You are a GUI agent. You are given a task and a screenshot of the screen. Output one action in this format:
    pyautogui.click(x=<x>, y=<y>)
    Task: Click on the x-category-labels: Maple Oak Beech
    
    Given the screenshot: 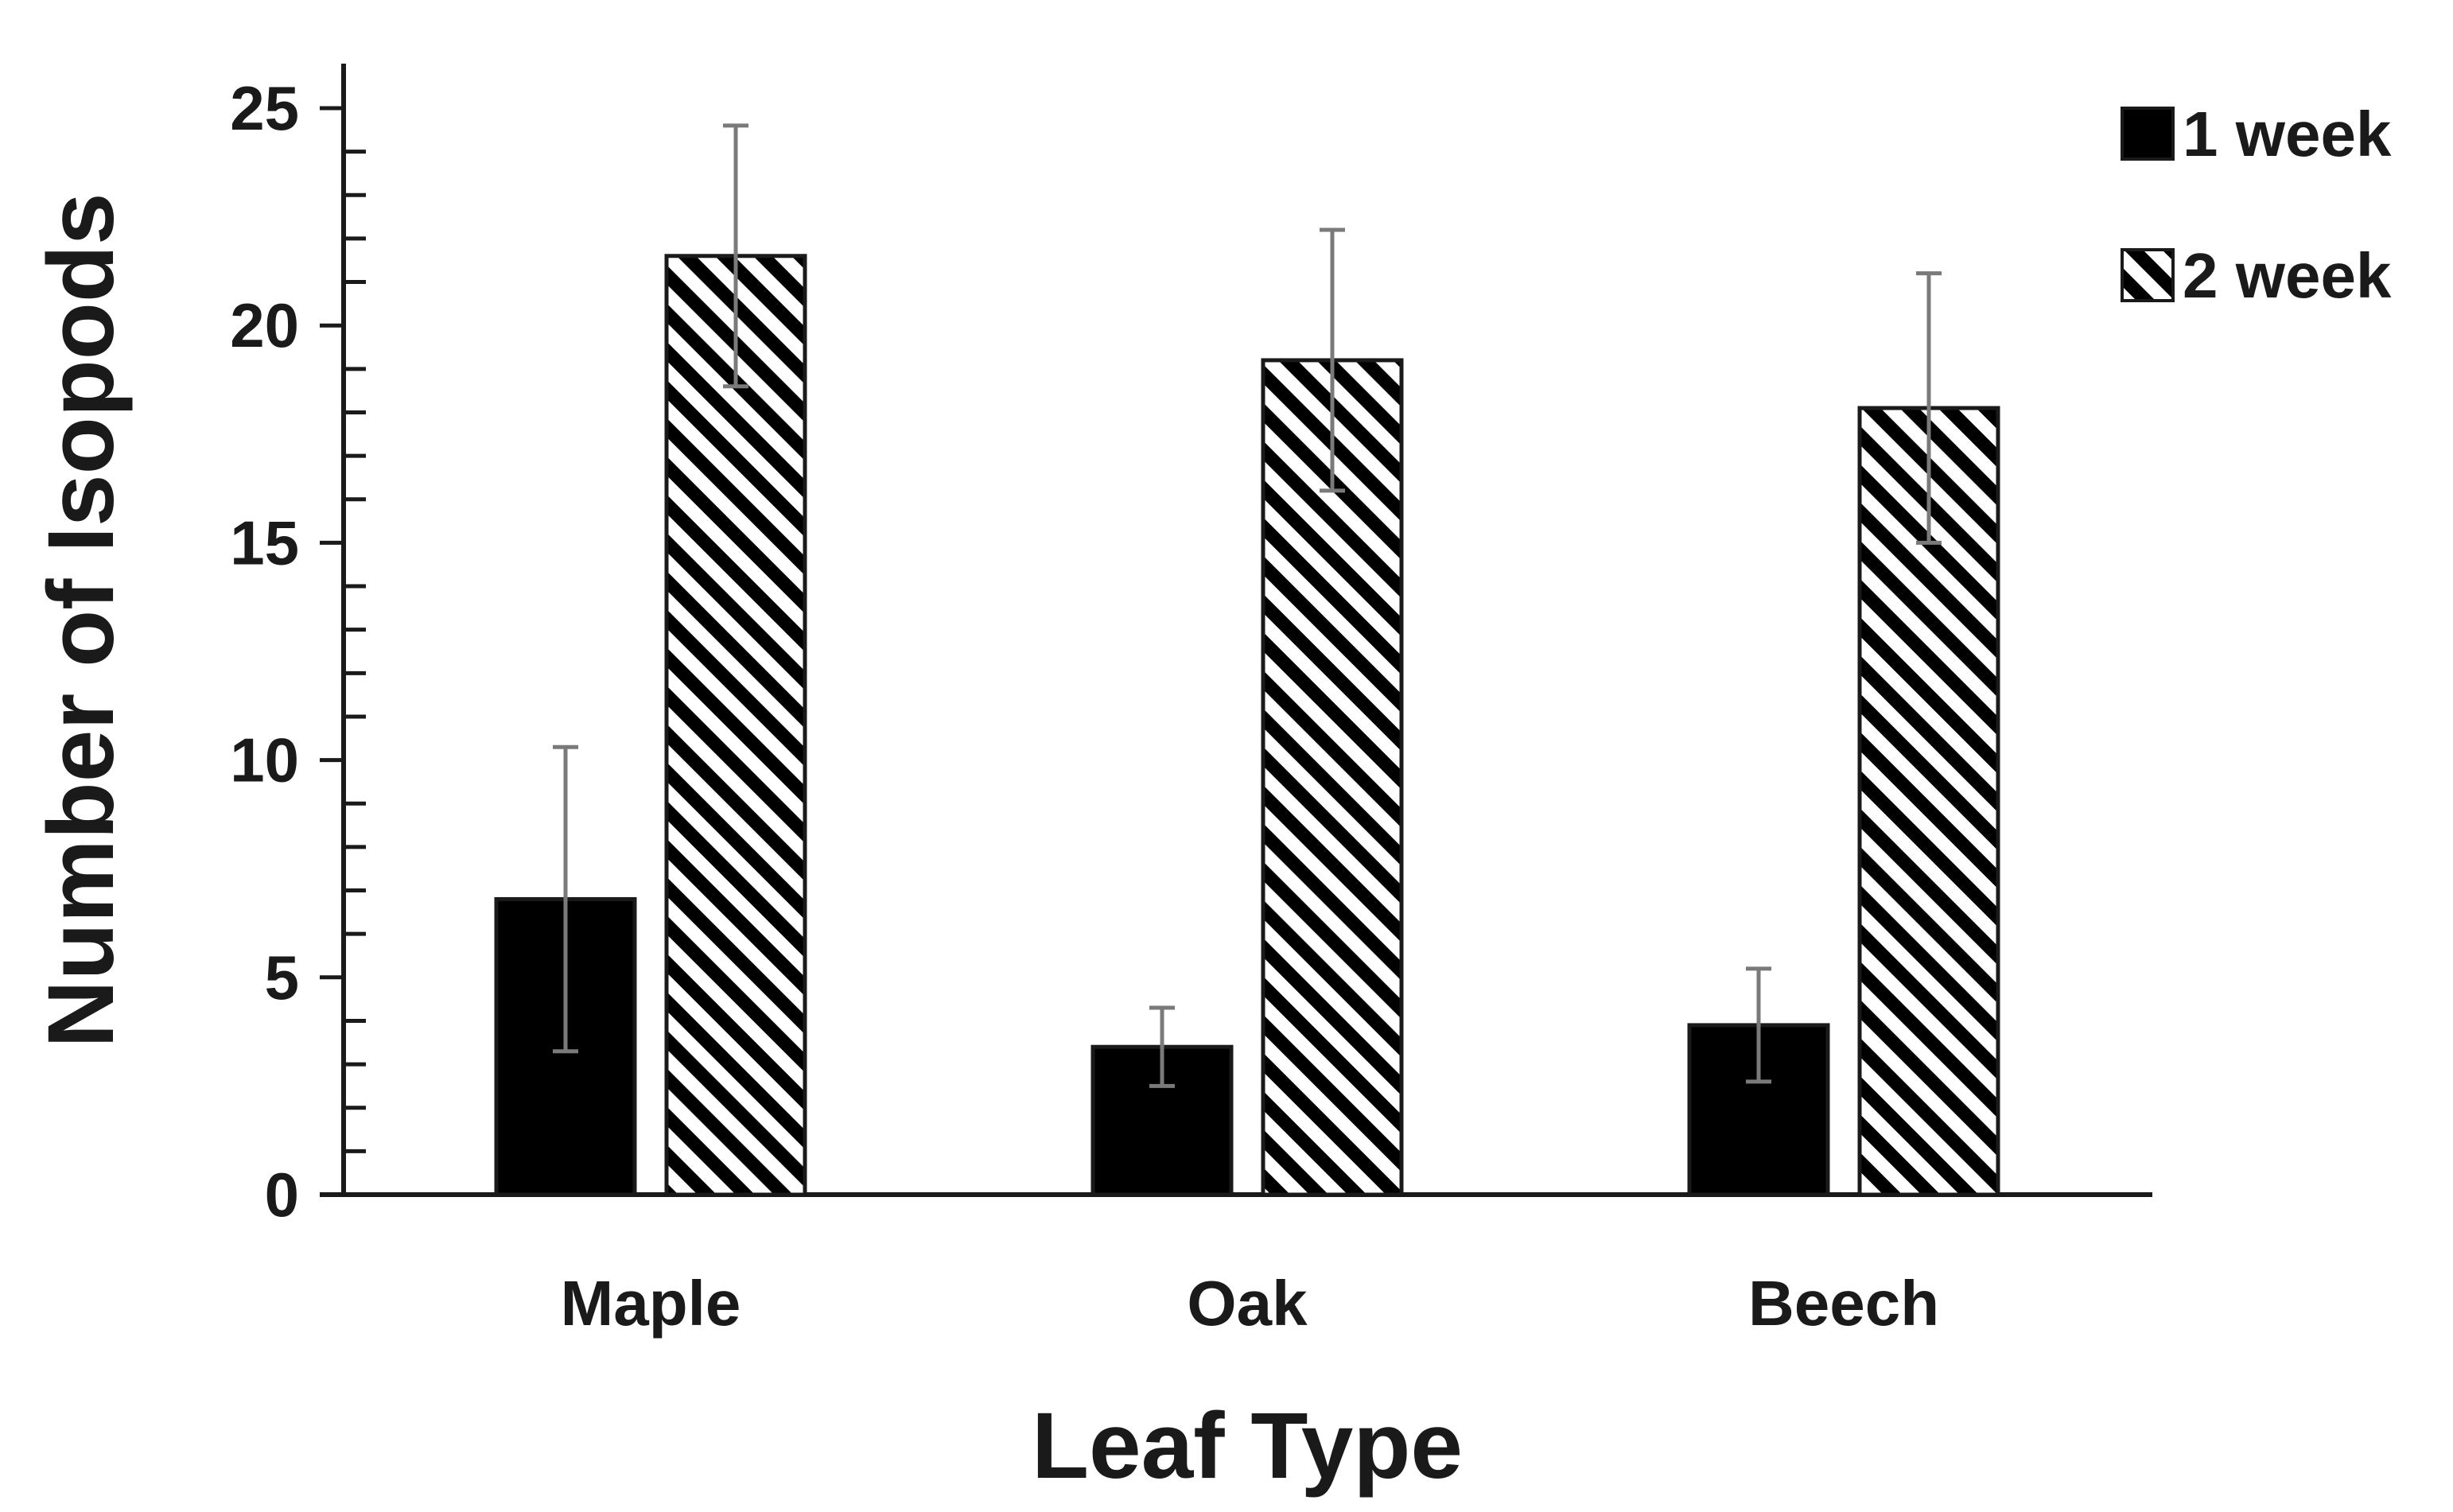 What is the action you would take?
    pyautogui.click(x=1250, y=1303)
    